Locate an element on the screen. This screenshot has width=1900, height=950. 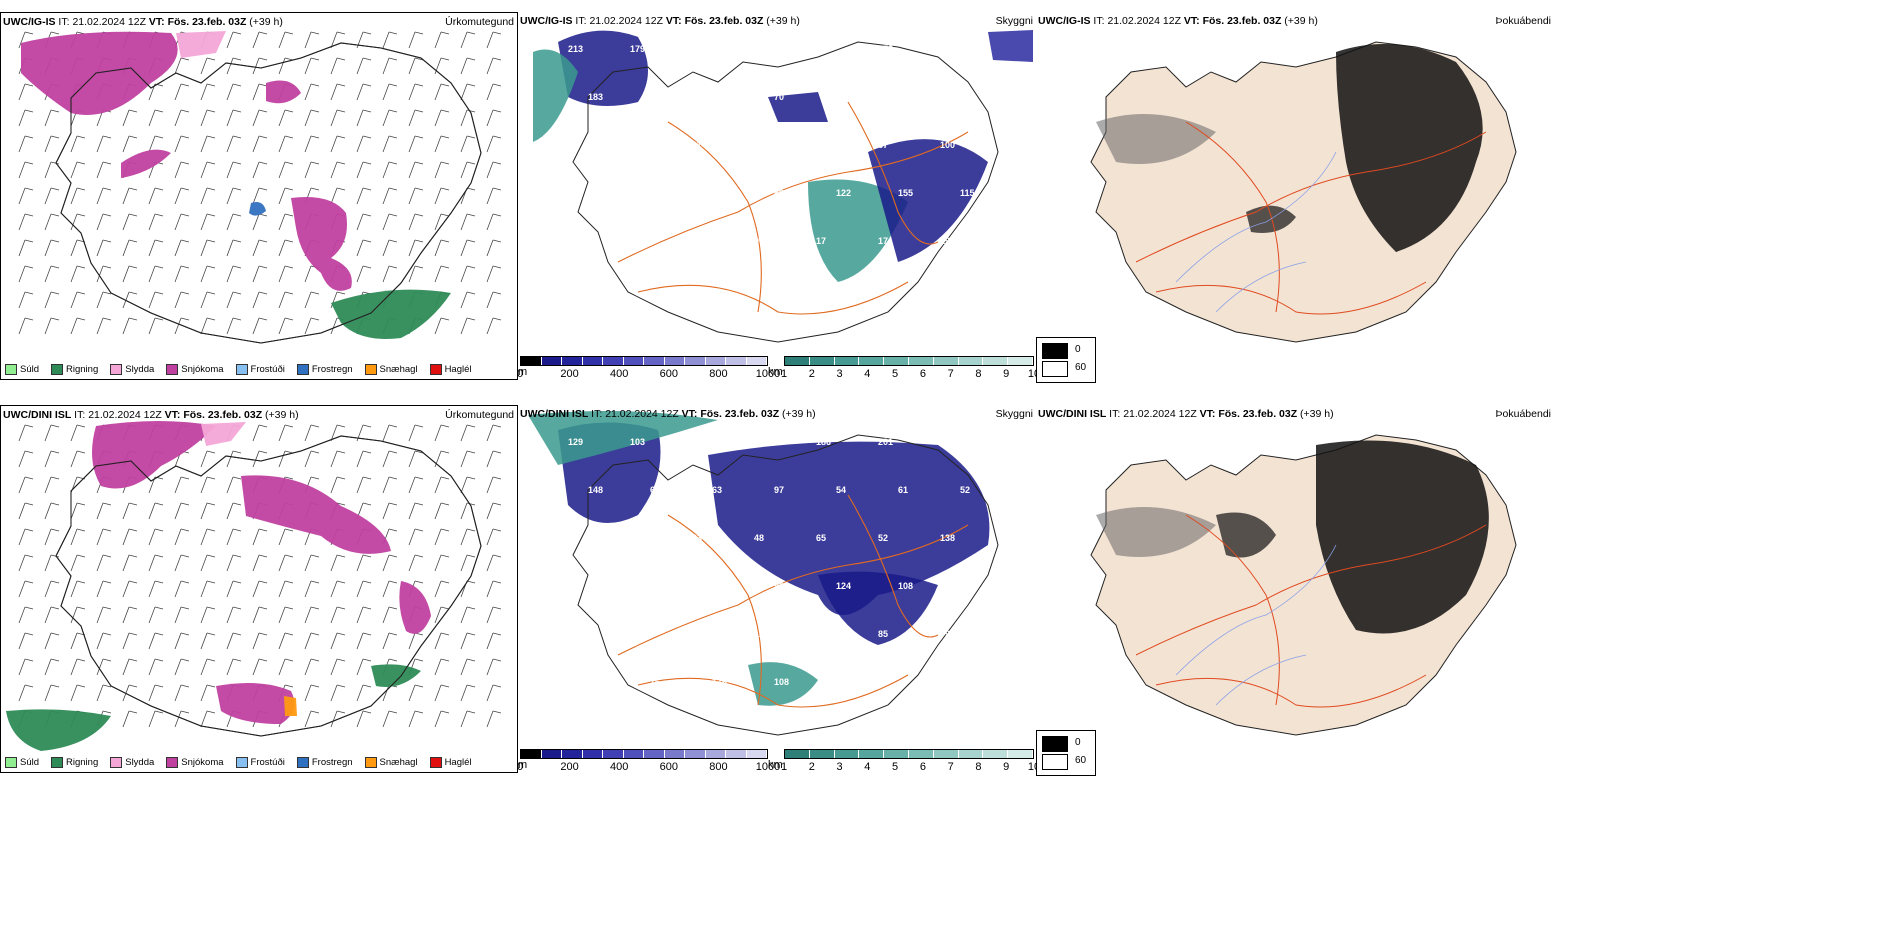
fog-legend-bottom: 0 60 is located at coordinates (1066, 753).